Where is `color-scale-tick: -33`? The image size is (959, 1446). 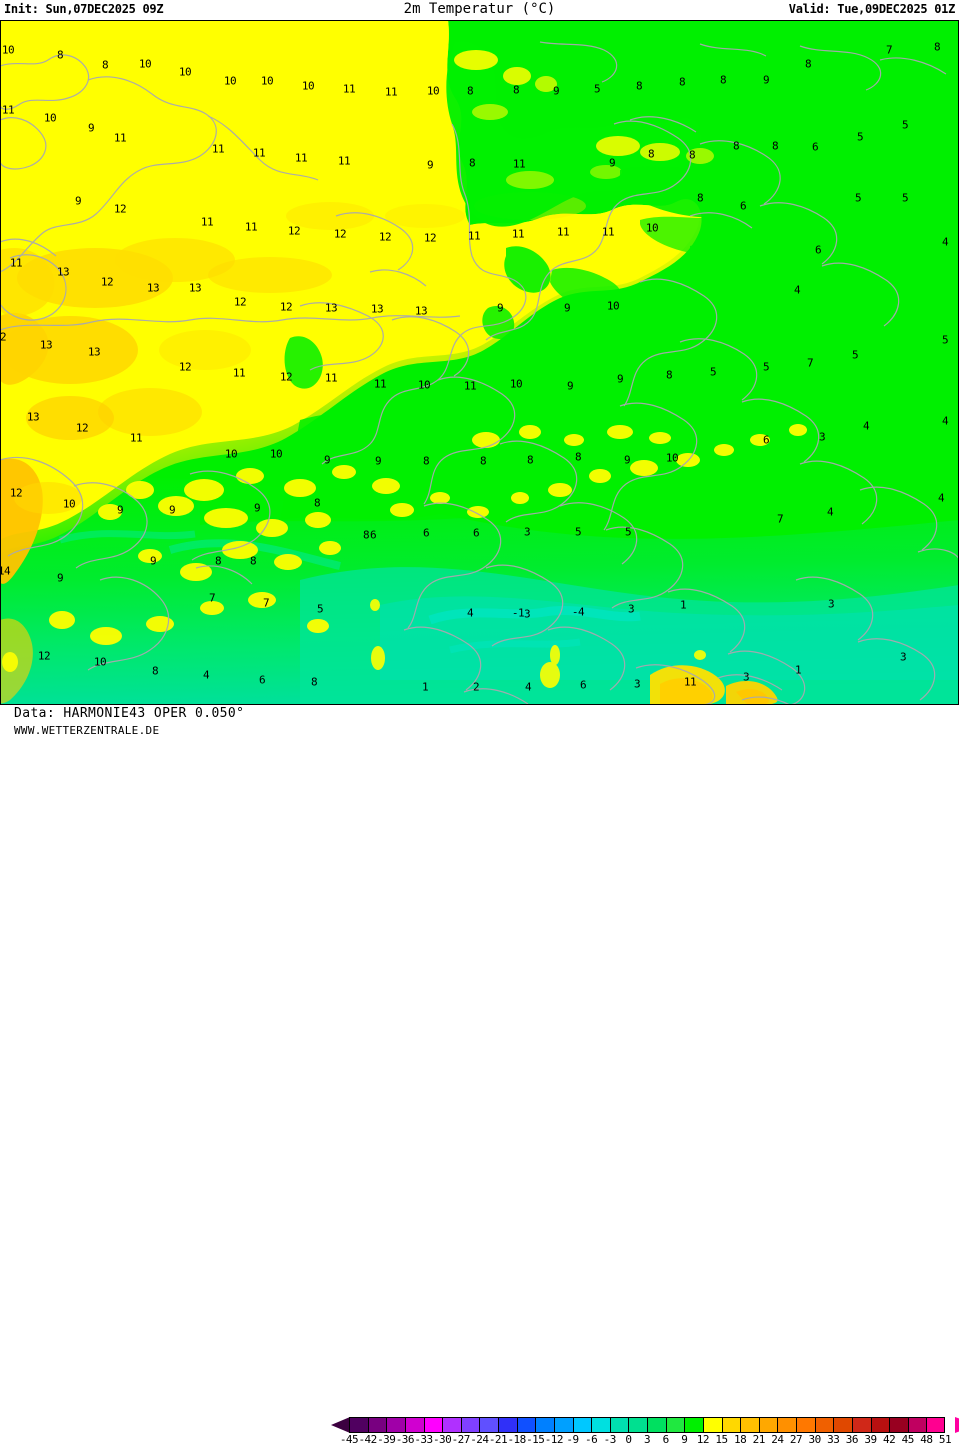
color-scale-tick: -33 is located at coordinates (423, 1439).